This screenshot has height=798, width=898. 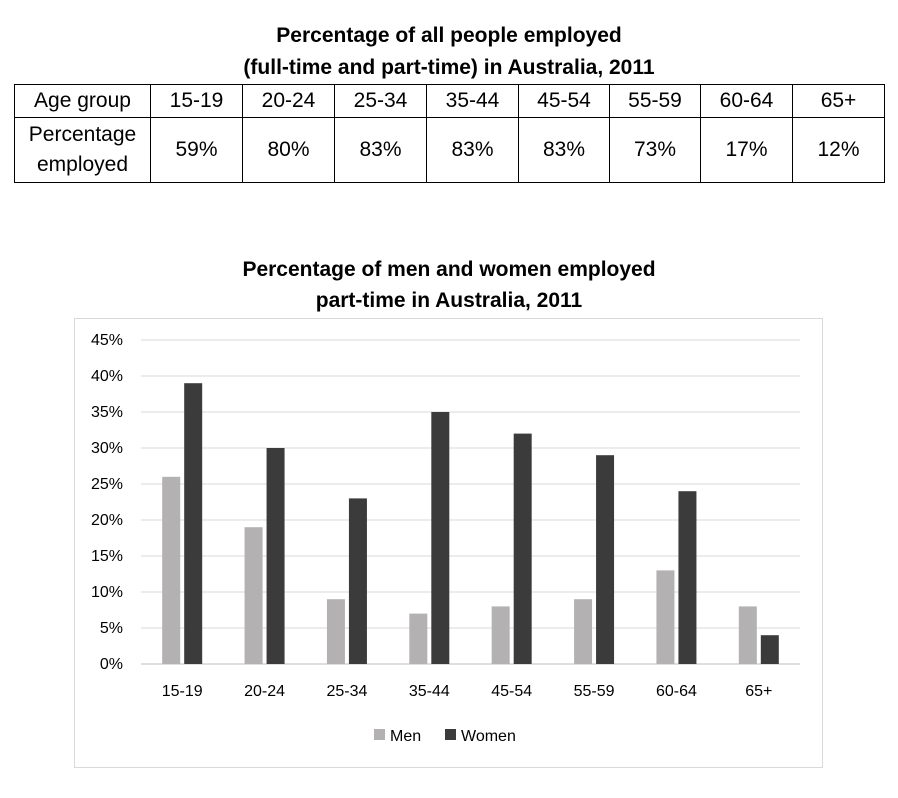 I want to click on percentage-cell: 59%, so click(x=196, y=150).